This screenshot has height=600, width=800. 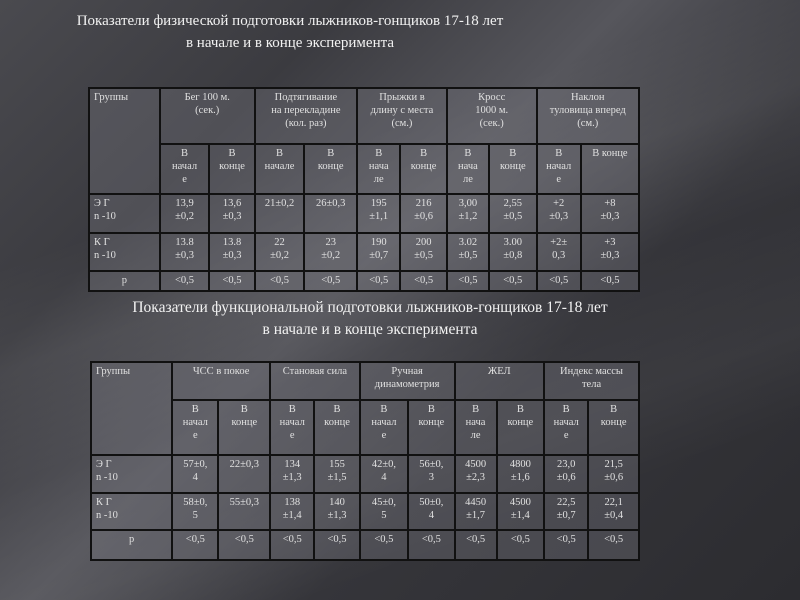 What do you see at coordinates (566, 474) in the screenshot?
I see `table-cell: 23,0 ±0,6` at bounding box center [566, 474].